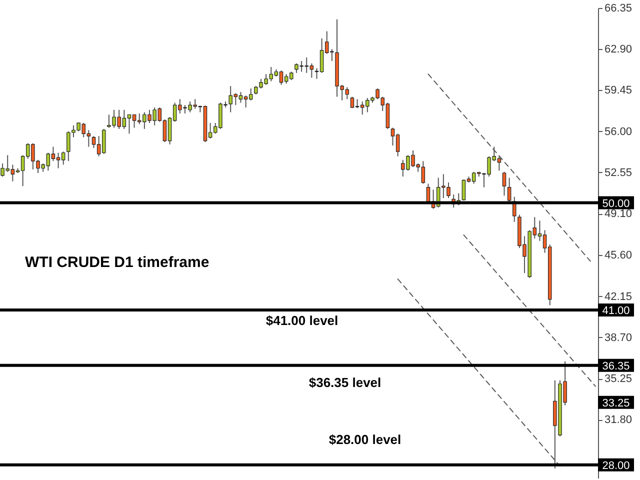  I want to click on annotation: $36.35 level, so click(345, 382).